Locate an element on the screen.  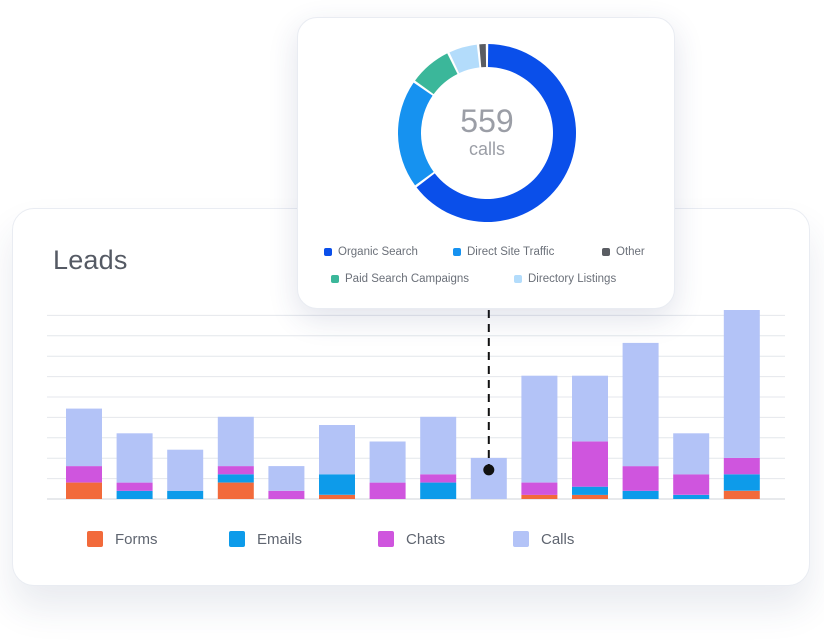
emails-swatch is located at coordinates (237, 539).